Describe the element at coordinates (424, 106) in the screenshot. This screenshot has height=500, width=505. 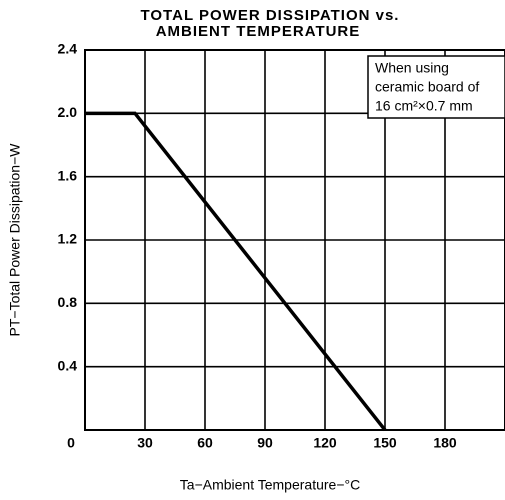
I see `annotation: 16 cm²×0.7 mm` at that location.